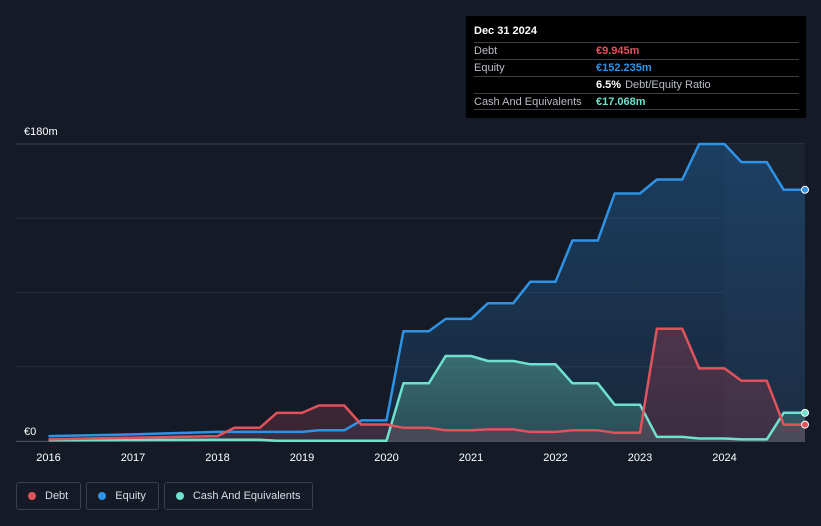  I want to click on chart-legend: Debt Equity Cash And Equivalents, so click(165, 496).